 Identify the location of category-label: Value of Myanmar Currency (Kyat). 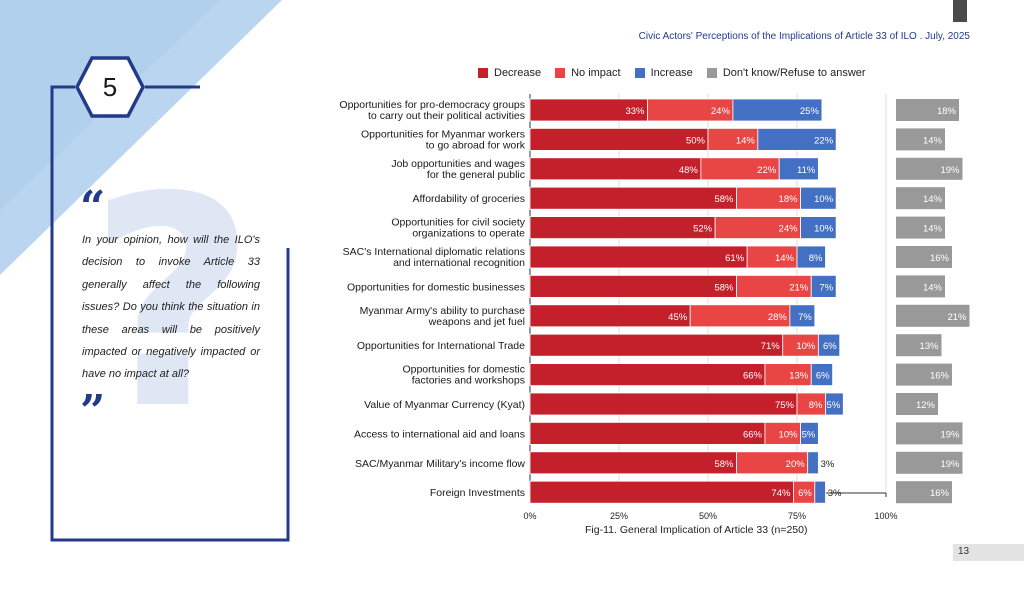
(444, 405).